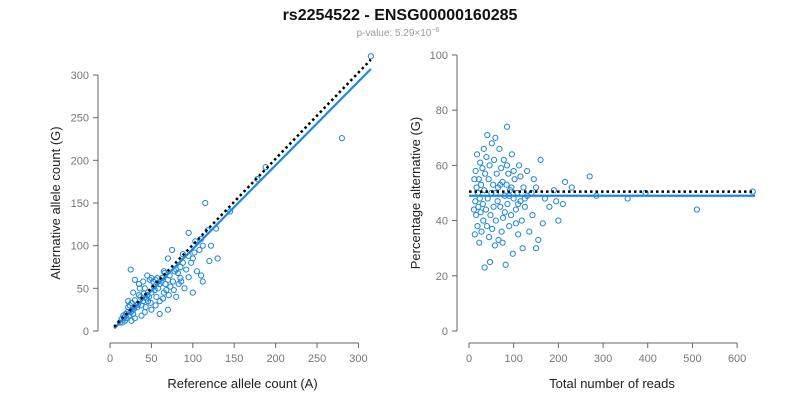 This screenshot has width=800, height=400. What do you see at coordinates (692, 359) in the screenshot?
I see `x-tick-label: 500` at bounding box center [692, 359].